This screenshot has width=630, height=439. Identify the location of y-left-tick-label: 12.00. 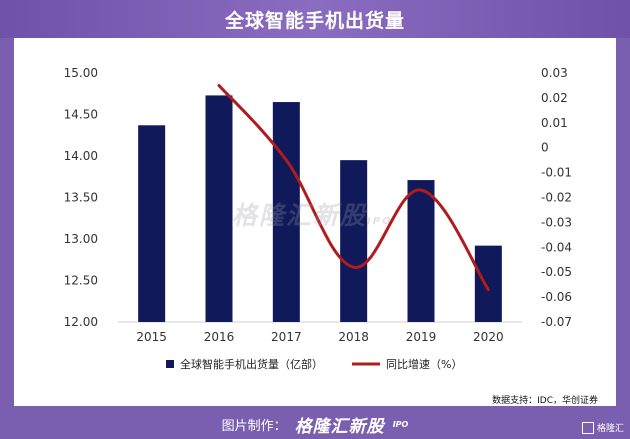
(81, 322).